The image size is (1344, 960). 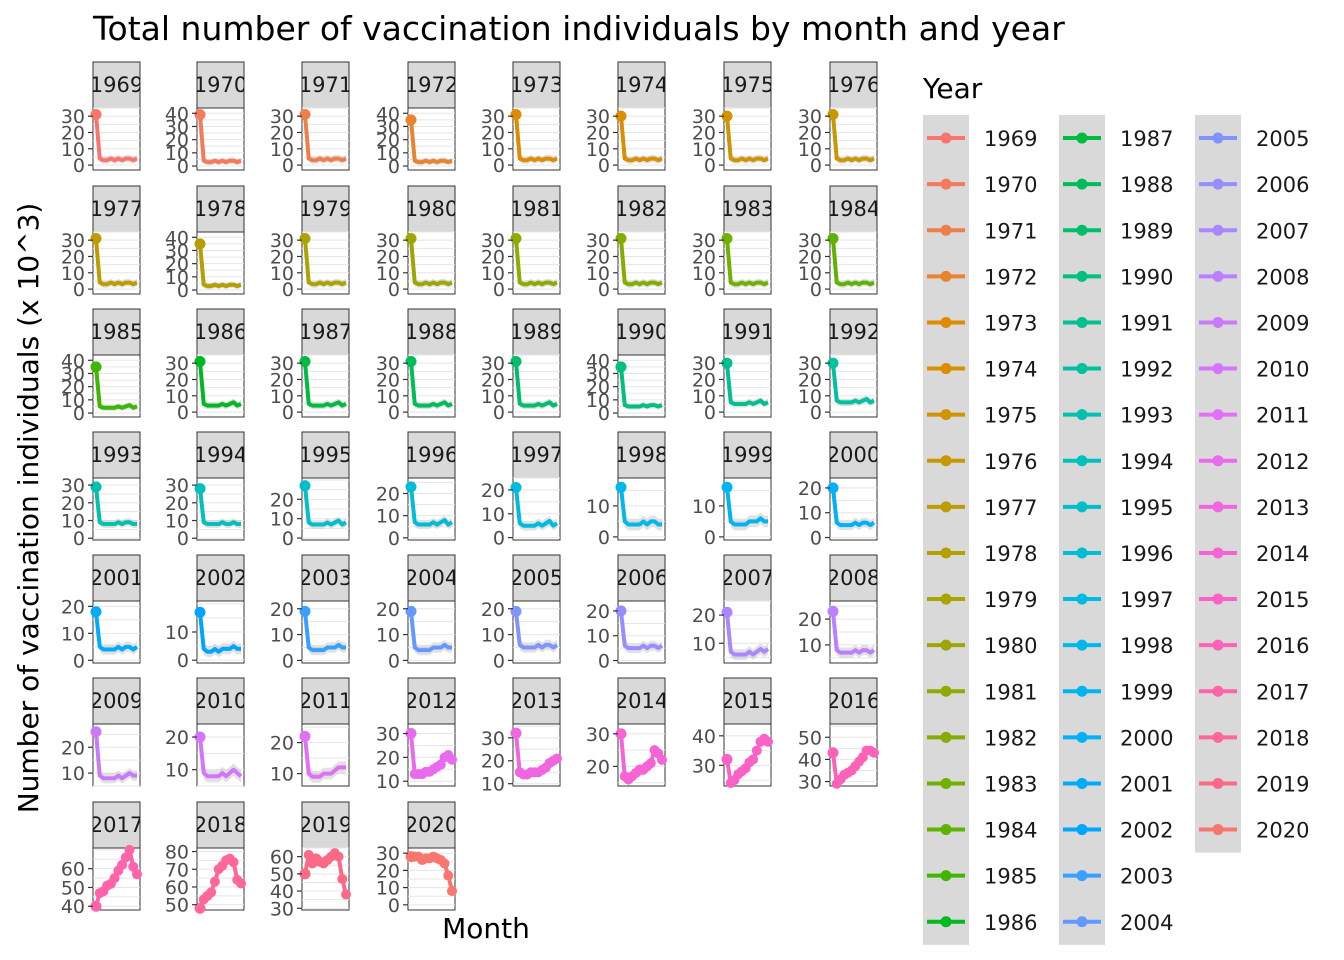 What do you see at coordinates (982, 692) in the screenshot?
I see `legend-item-1981: 1981` at bounding box center [982, 692].